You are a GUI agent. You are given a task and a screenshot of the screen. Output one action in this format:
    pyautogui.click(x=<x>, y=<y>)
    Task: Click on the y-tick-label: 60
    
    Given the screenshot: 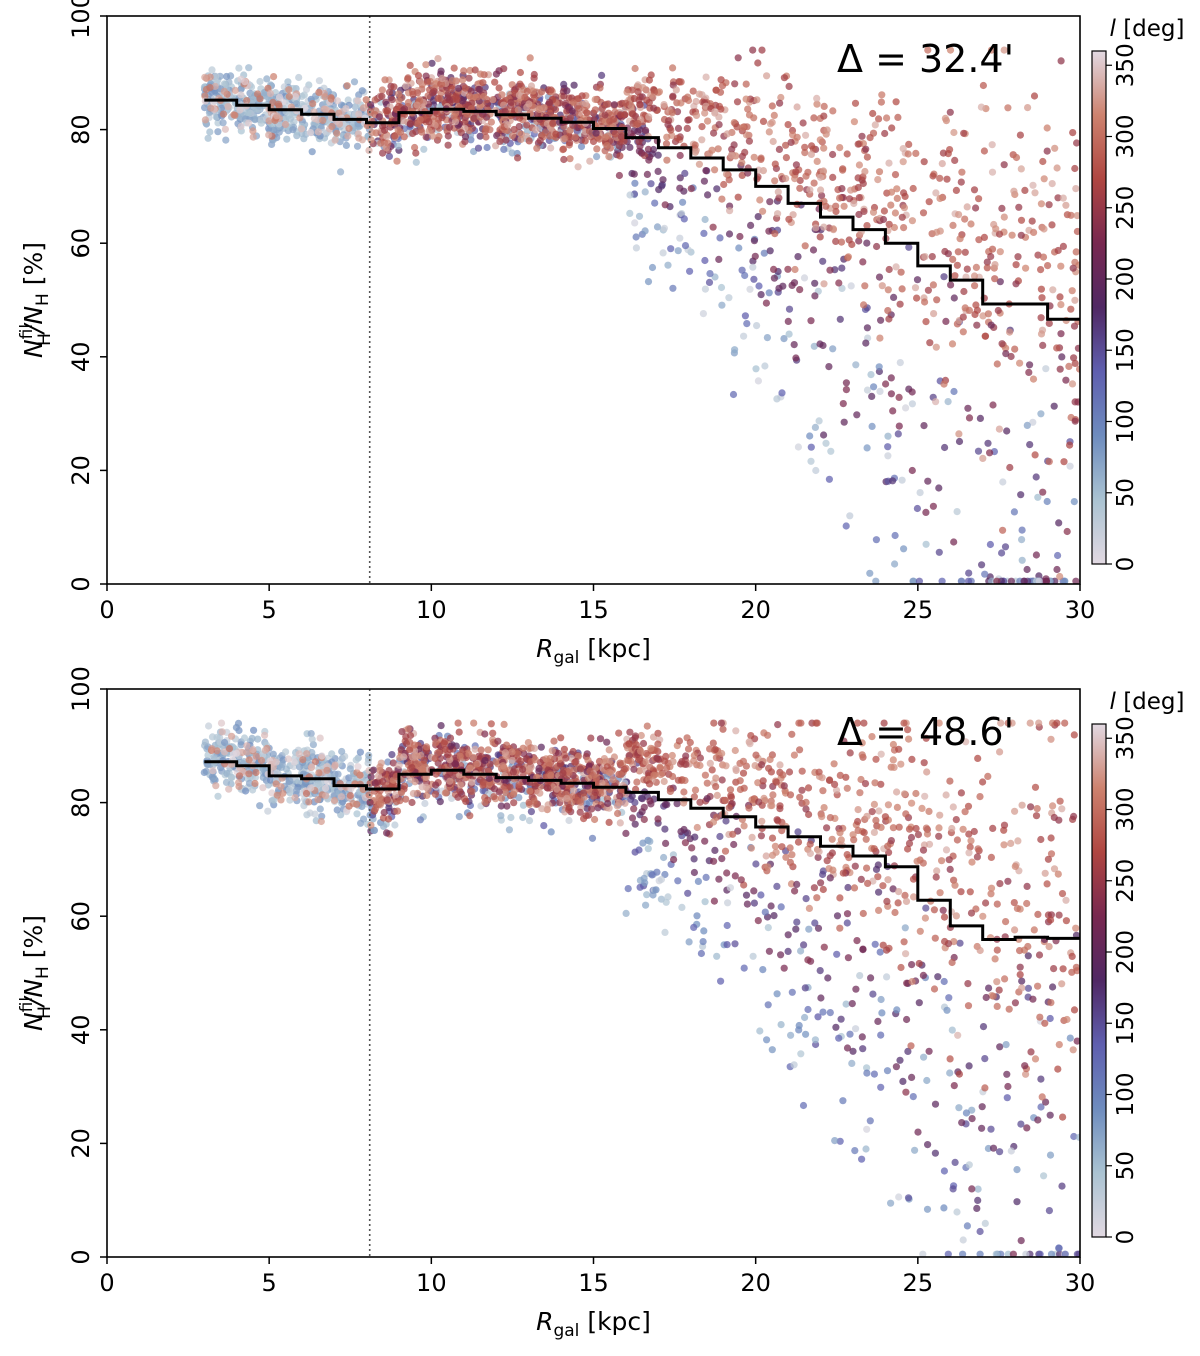 What is the action you would take?
    pyautogui.click(x=81, y=243)
    